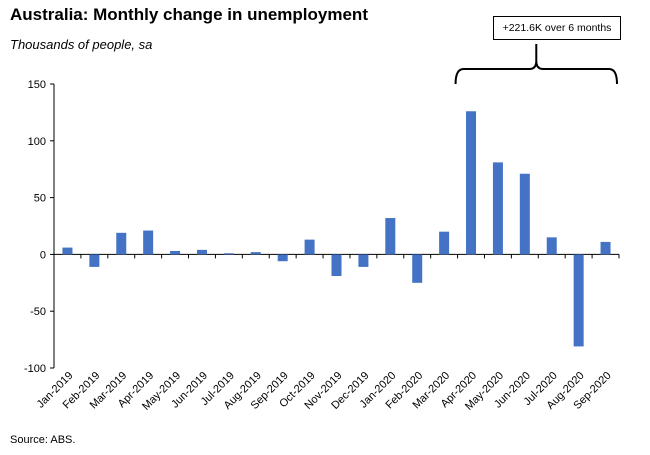  I want to click on annotation-bracket, so click(536, 64).